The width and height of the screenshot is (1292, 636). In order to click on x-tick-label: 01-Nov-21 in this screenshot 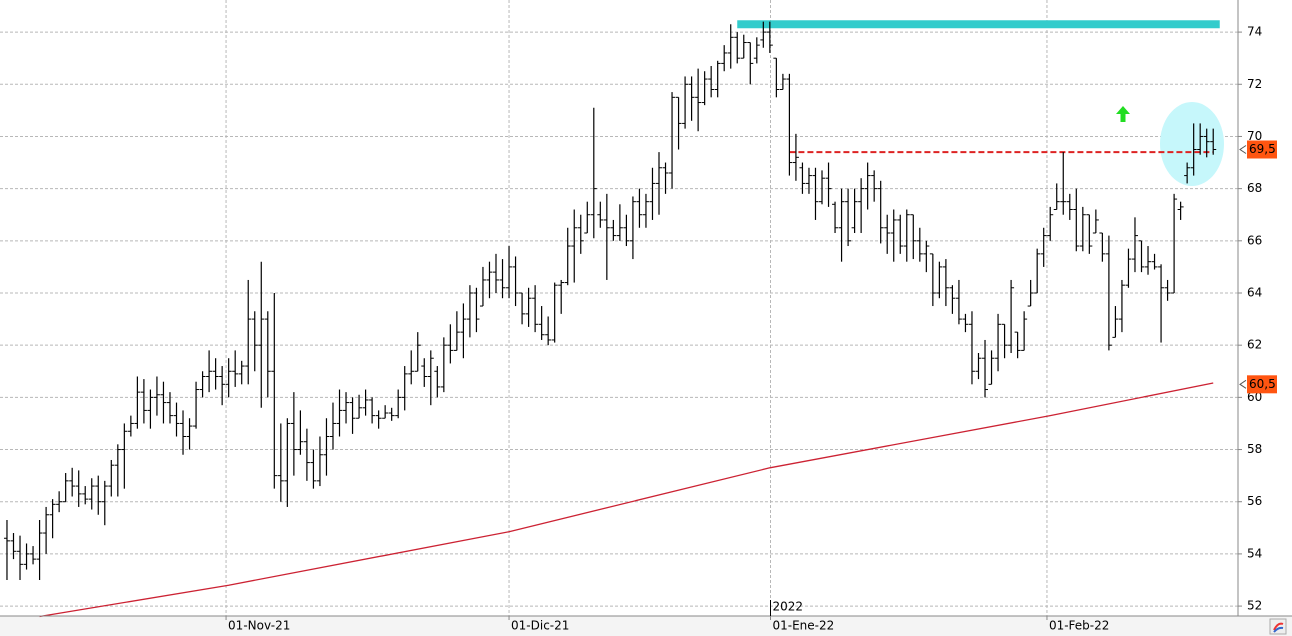, I will do `click(259, 626)`.